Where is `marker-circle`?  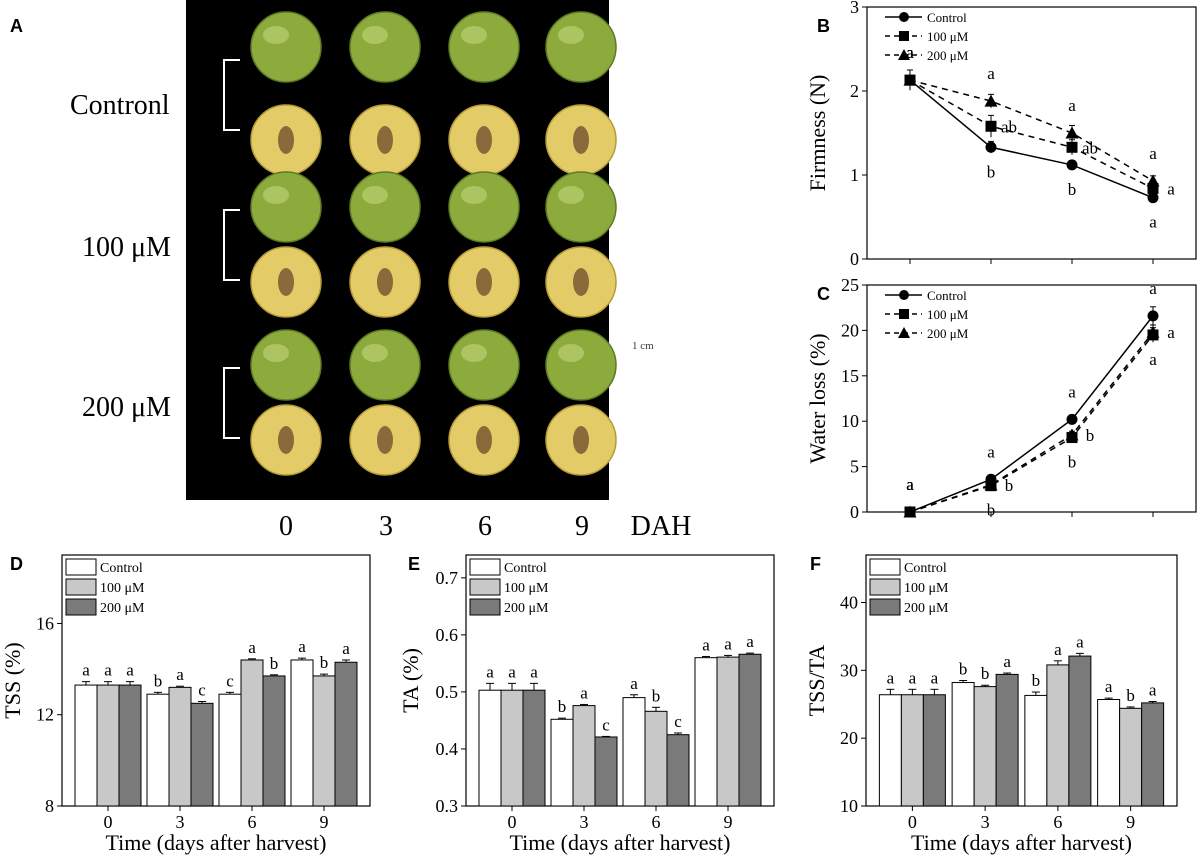 marker-circle is located at coordinates (904, 295).